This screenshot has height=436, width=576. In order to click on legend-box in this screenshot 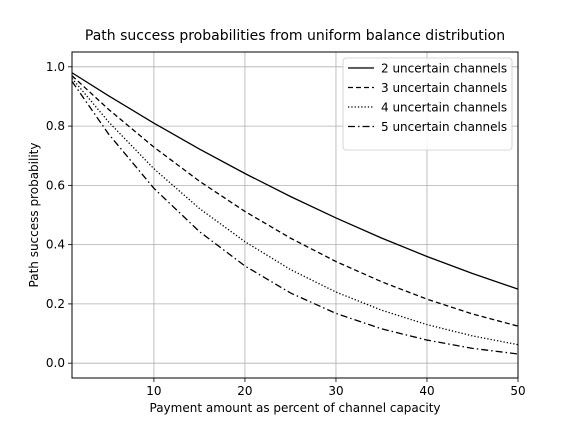, I will do `click(427, 104)`.